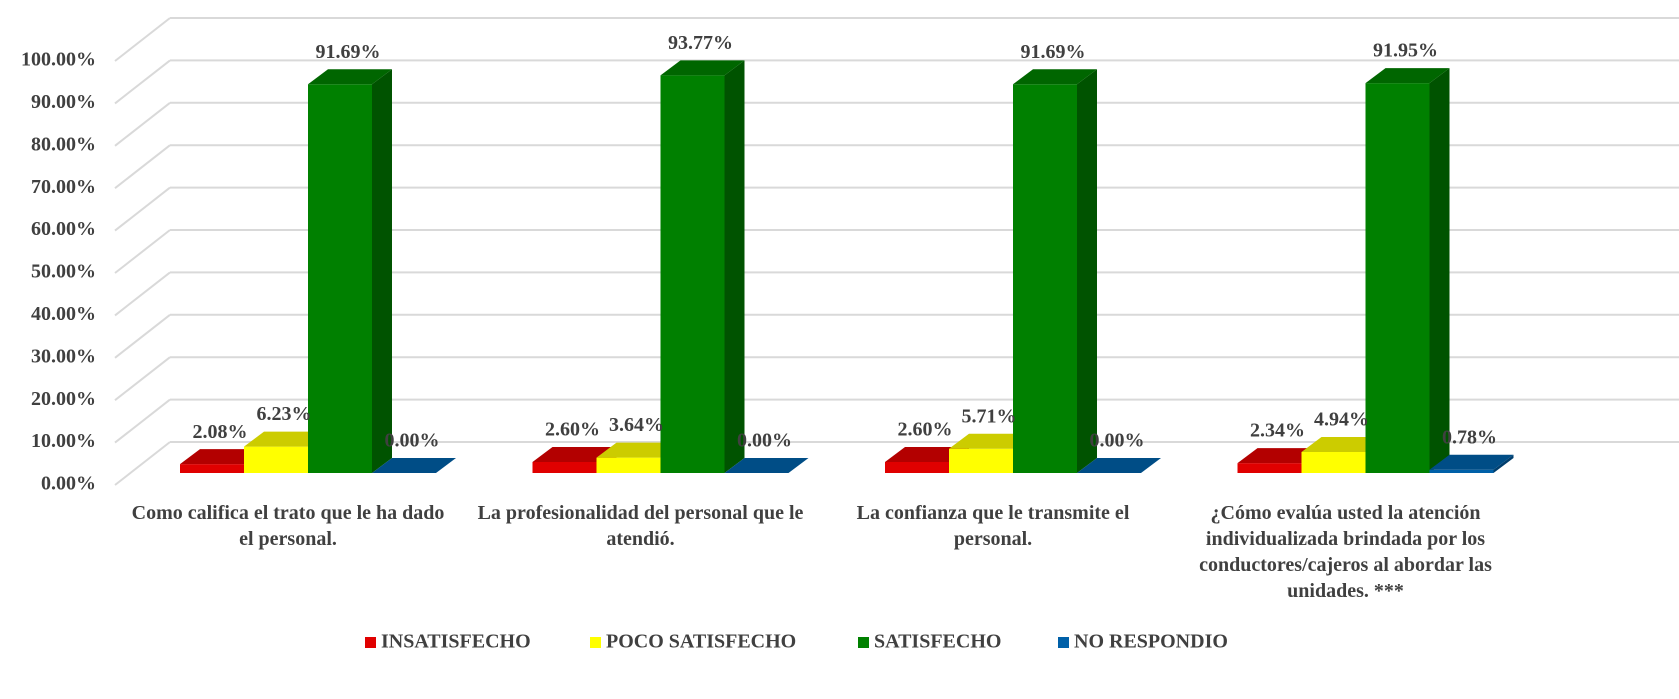 The width and height of the screenshot is (1679, 699). Describe the element at coordinates (63, 102) in the screenshot. I see `y-tick-label: 90.00%` at that location.